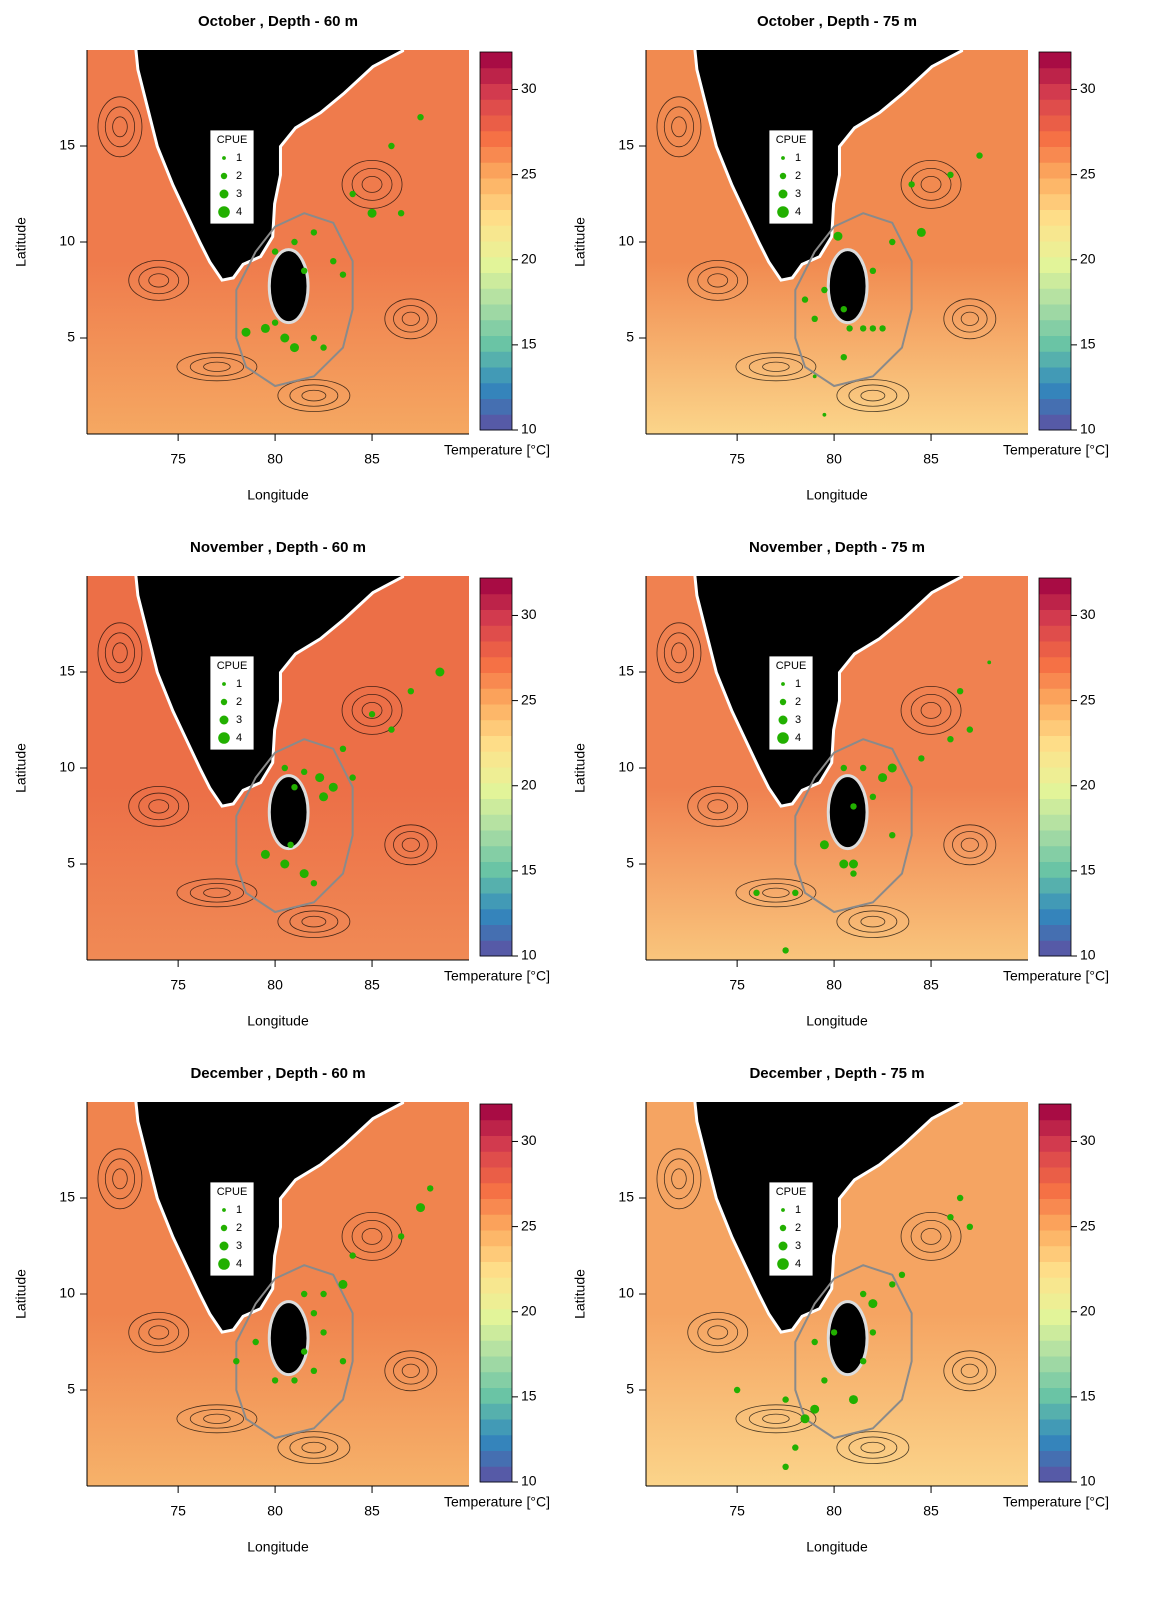  I want to click on y-axis-label: Latitude, so click(580, 768).